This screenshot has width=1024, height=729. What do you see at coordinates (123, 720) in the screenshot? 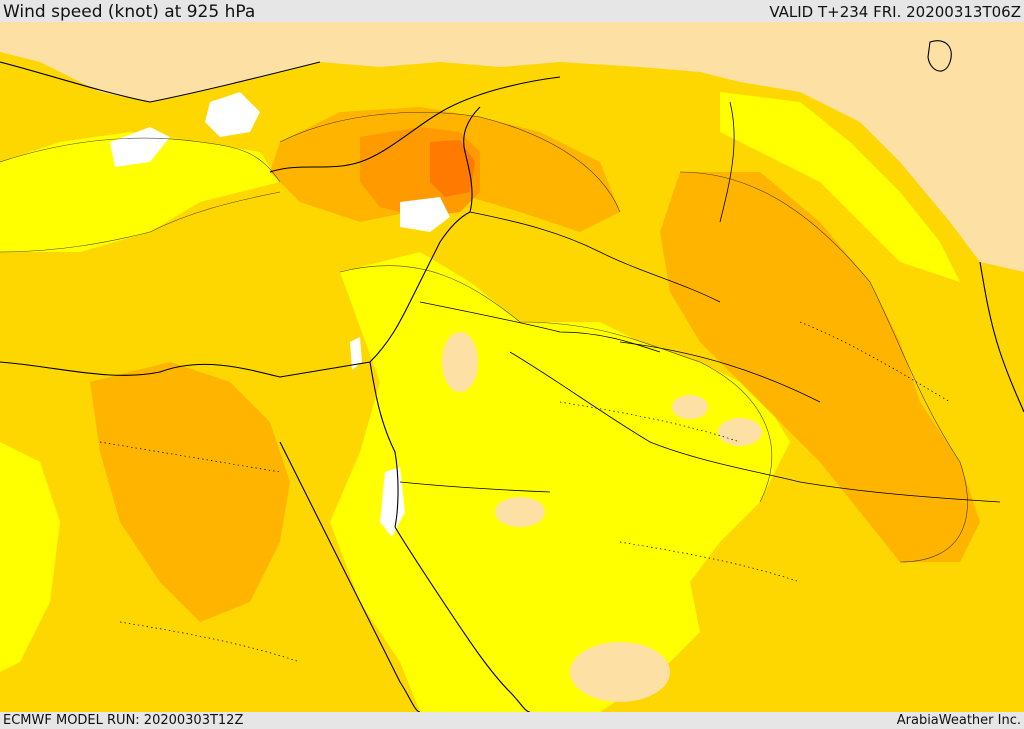
I see `model-run-label: ECMWF MODEL RUN: 20200303T12Z` at bounding box center [123, 720].